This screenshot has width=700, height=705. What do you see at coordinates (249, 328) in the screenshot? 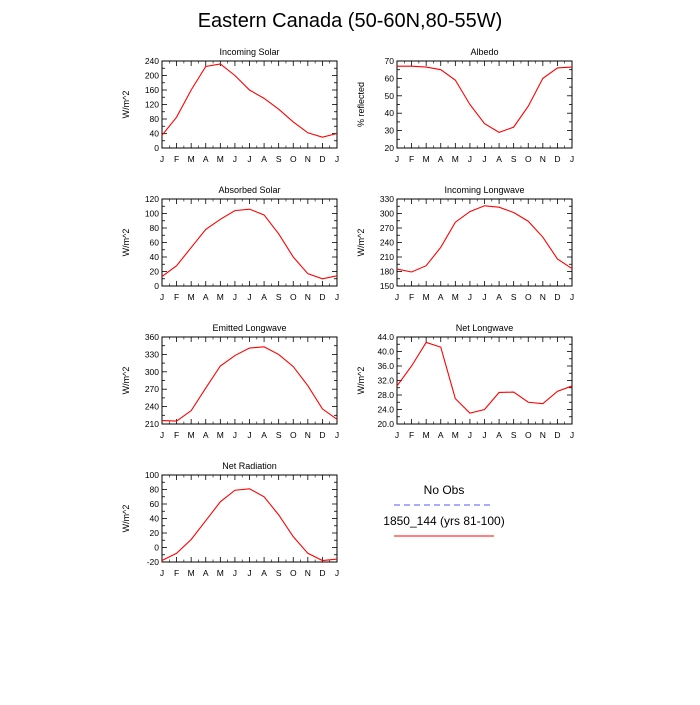
I see `panel-title: Emitted Longwave` at bounding box center [249, 328].